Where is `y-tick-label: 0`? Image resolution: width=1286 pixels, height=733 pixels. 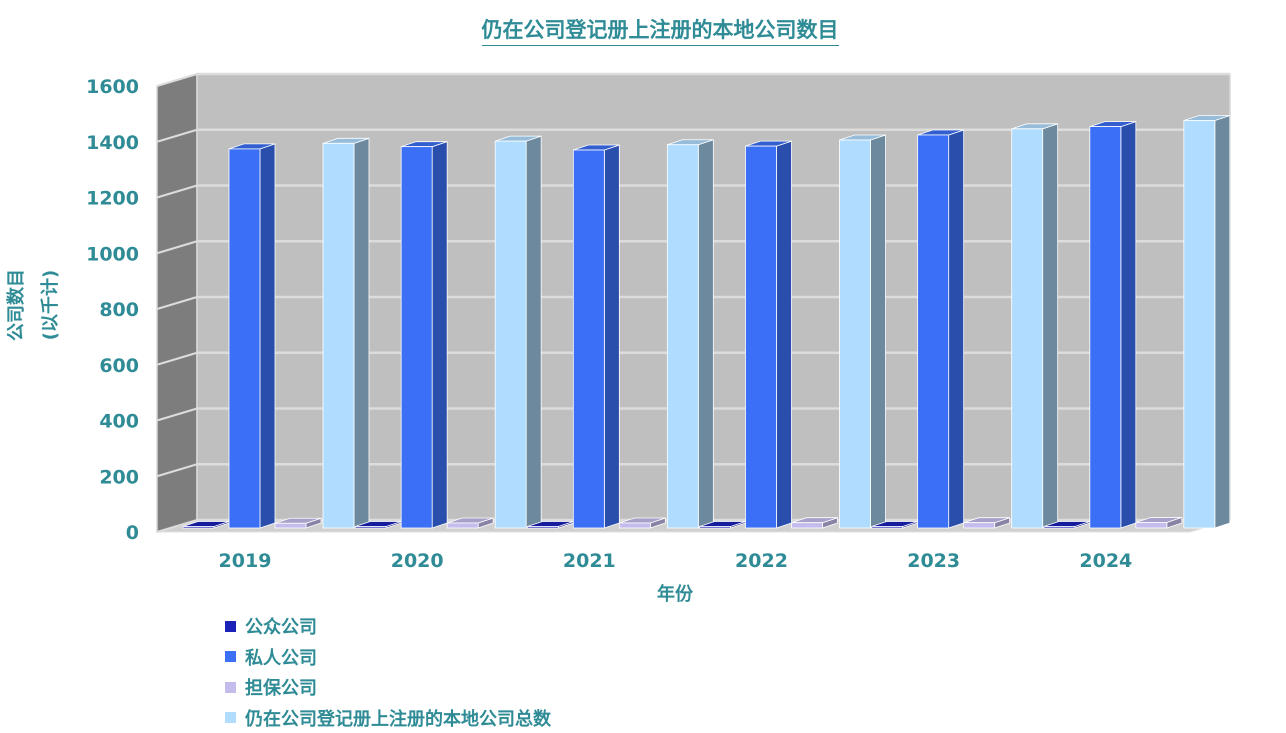
y-tick-label: 0 is located at coordinates (132, 533).